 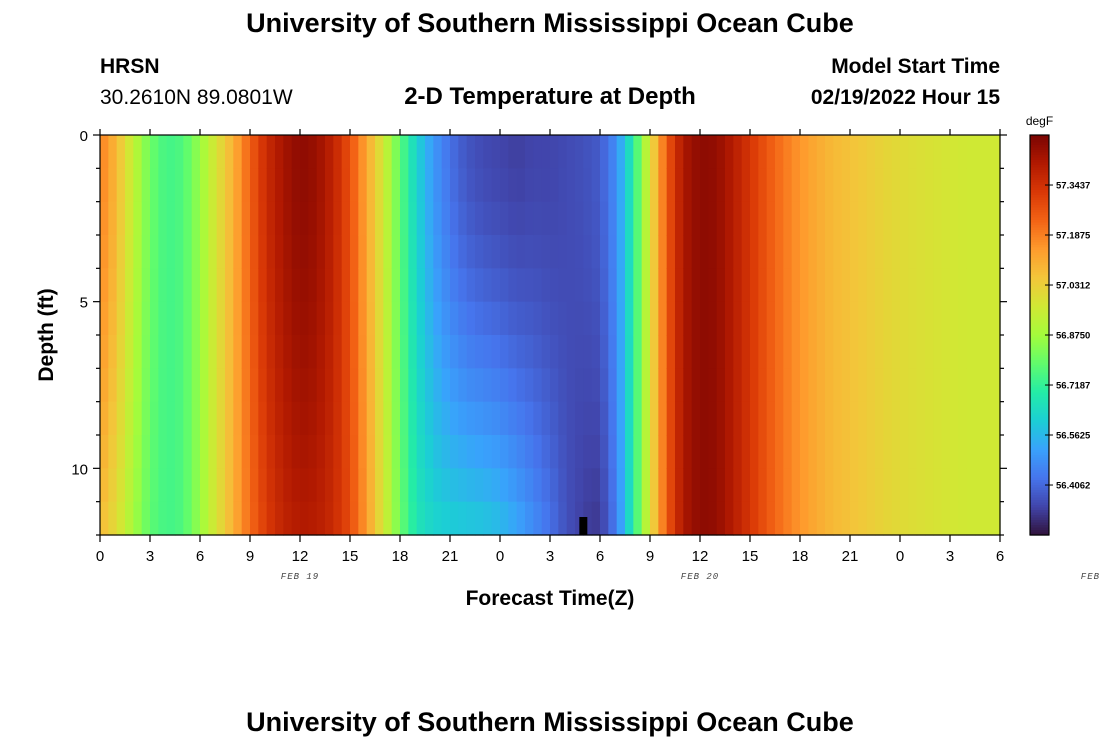 What do you see at coordinates (450, 556) in the screenshot?
I see `x-tick-label: 21` at bounding box center [450, 556].